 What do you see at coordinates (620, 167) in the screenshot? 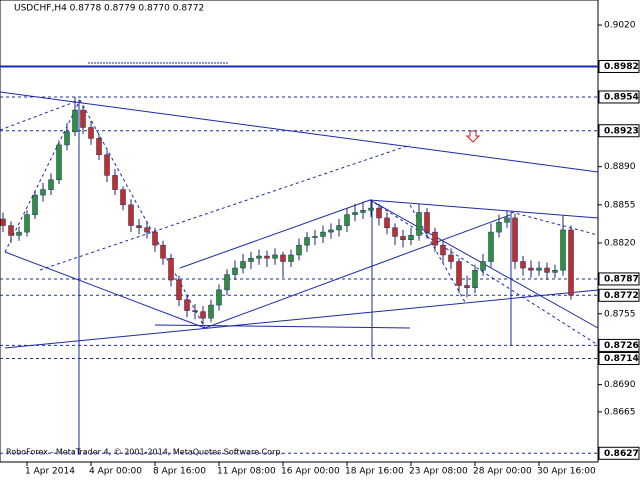
I see `y-tick-label: 0.8890` at bounding box center [620, 167].